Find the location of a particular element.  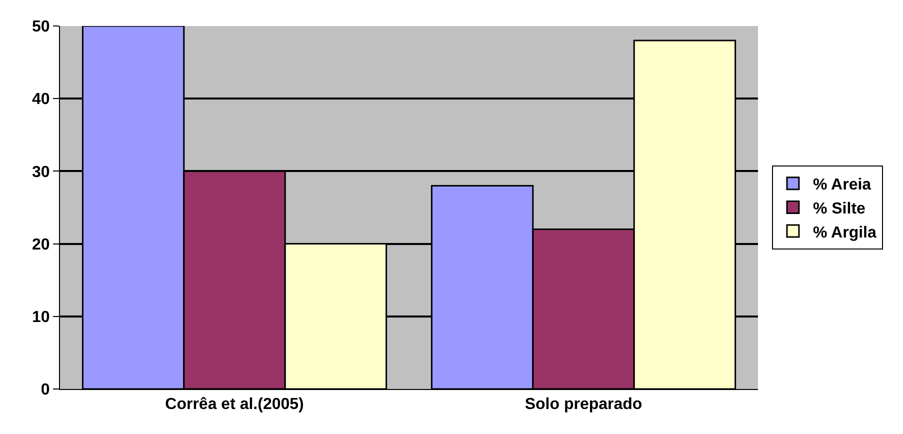

x-tick-label: Corrêa et al.(2005) is located at coordinates (234, 405).